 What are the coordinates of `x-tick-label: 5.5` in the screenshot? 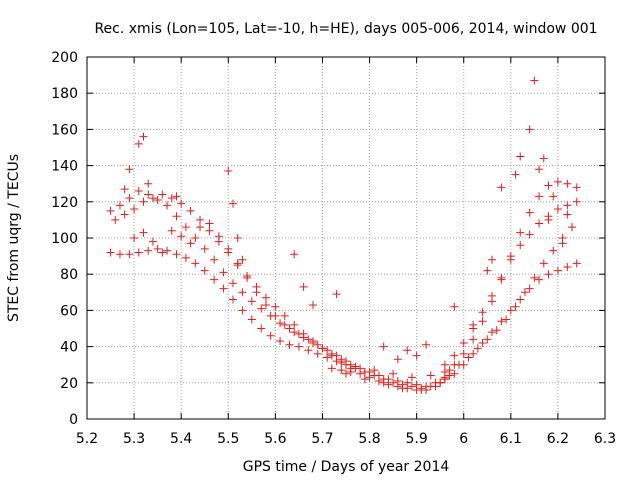 It's located at (228, 439).